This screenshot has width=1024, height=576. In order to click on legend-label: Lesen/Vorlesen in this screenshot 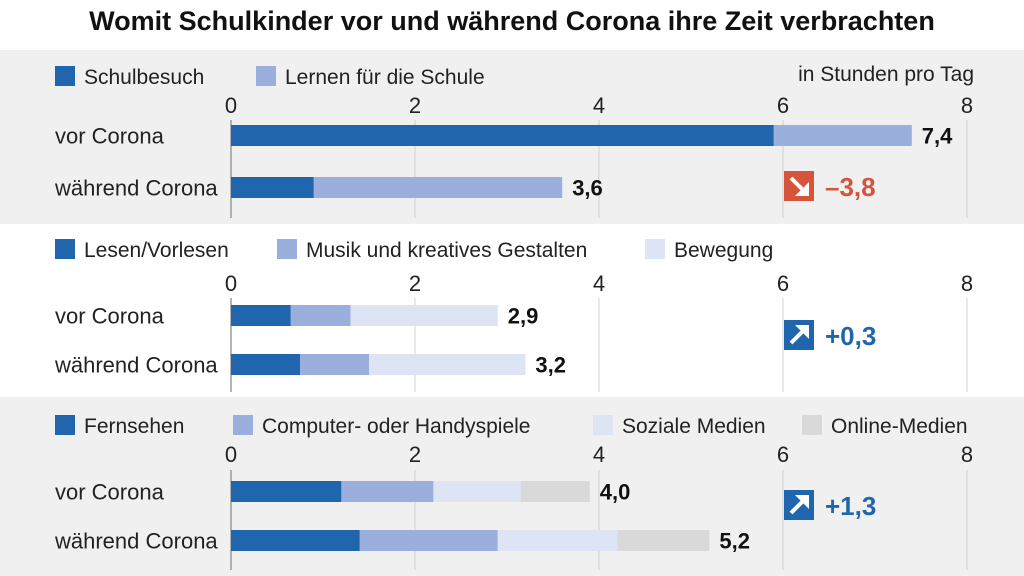, I will do `click(156, 250)`.